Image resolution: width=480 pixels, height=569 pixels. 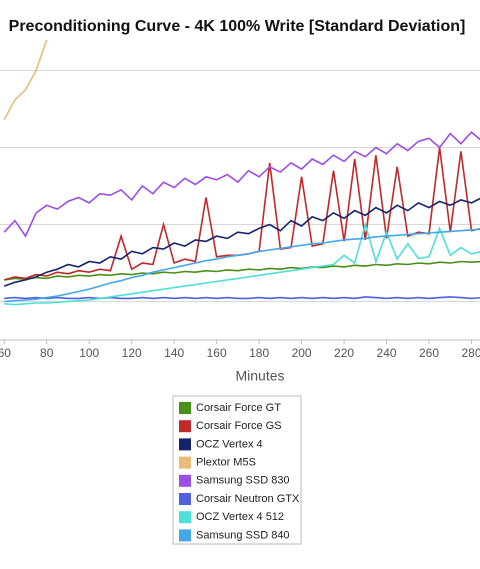 I want to click on legend-label: Corsair Force GT, so click(x=238, y=408).